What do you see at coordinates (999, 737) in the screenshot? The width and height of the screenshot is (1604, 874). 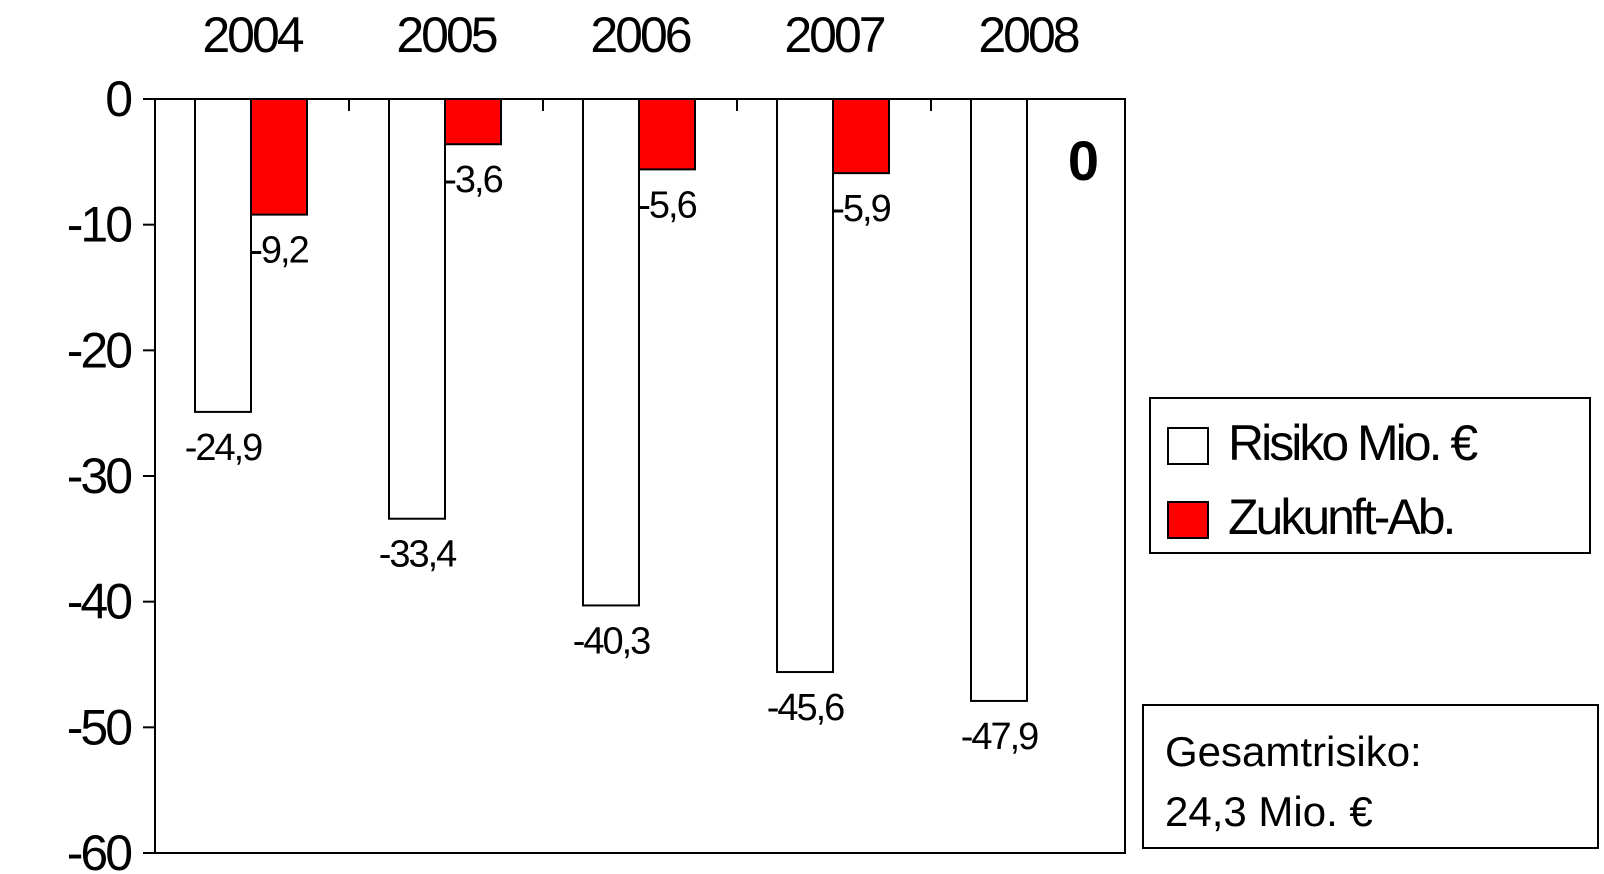 I see `data-label-risiko: -47,9` at bounding box center [999, 737].